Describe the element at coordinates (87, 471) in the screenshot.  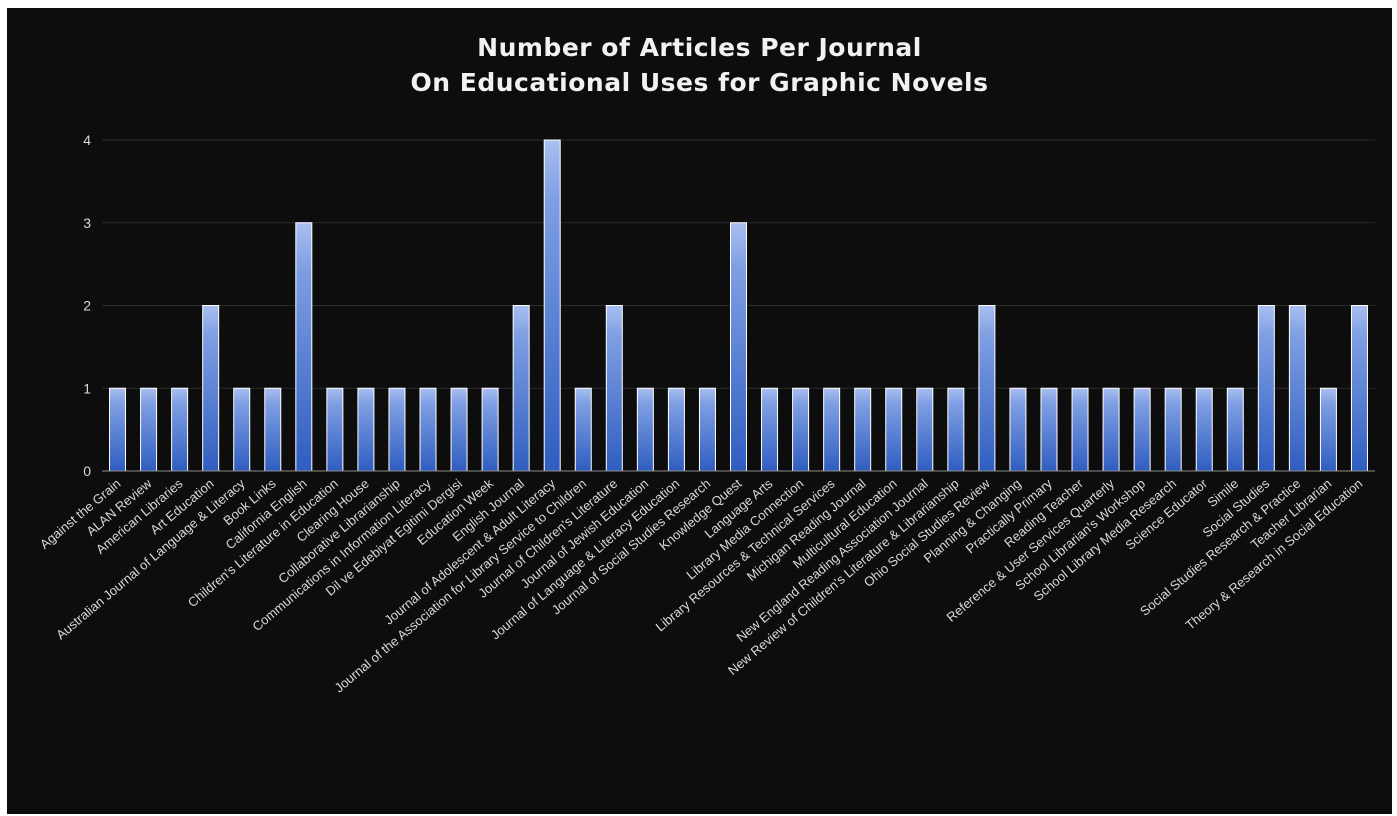
I see `y-tick-label: 0` at that location.